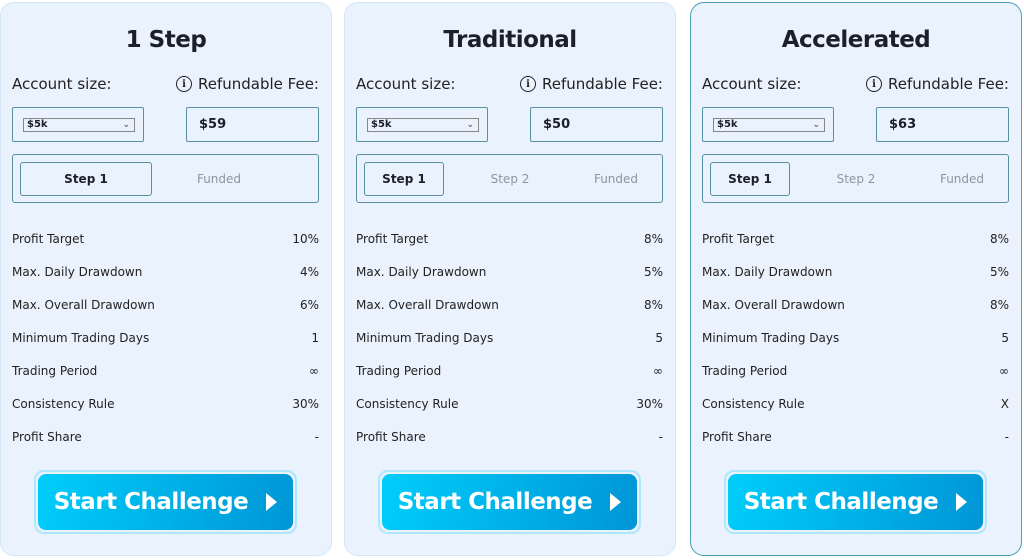 This screenshot has width=1024, height=560. What do you see at coordinates (855, 404) in the screenshot?
I see `table-row: Consistency Rule X` at bounding box center [855, 404].